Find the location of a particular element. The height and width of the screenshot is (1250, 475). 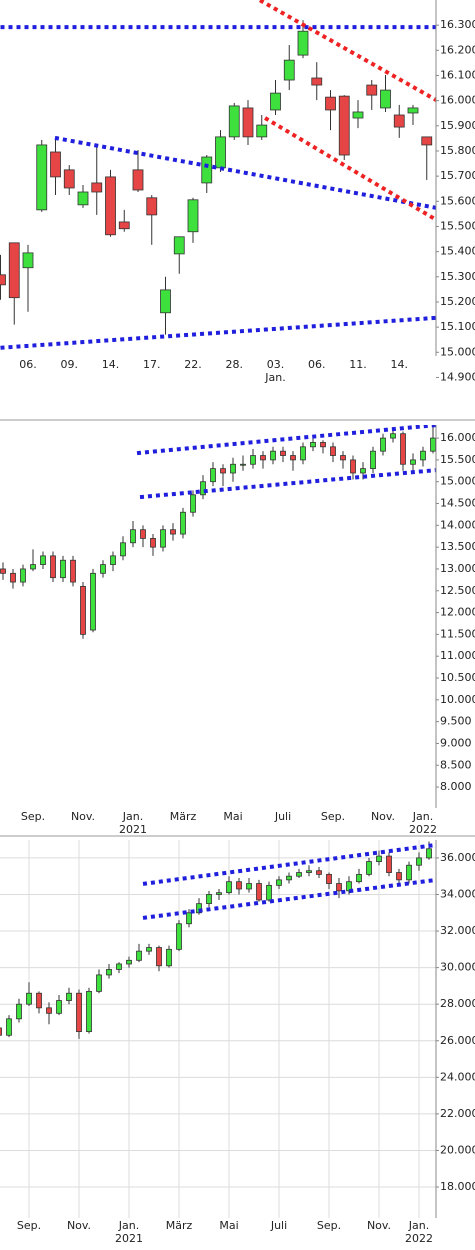

y-tick-label: 15.600 is located at coordinates (457, 200).